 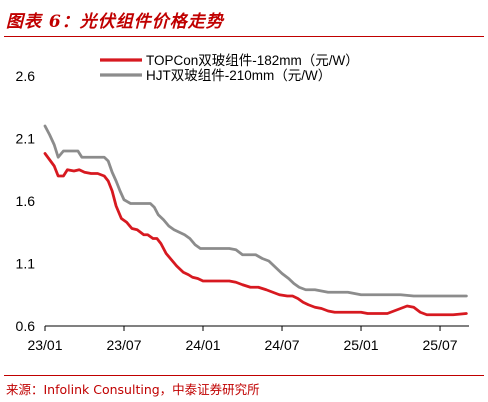 What do you see at coordinates (26, 201) in the screenshot?
I see `y-tick-label: 1.6` at bounding box center [26, 201].